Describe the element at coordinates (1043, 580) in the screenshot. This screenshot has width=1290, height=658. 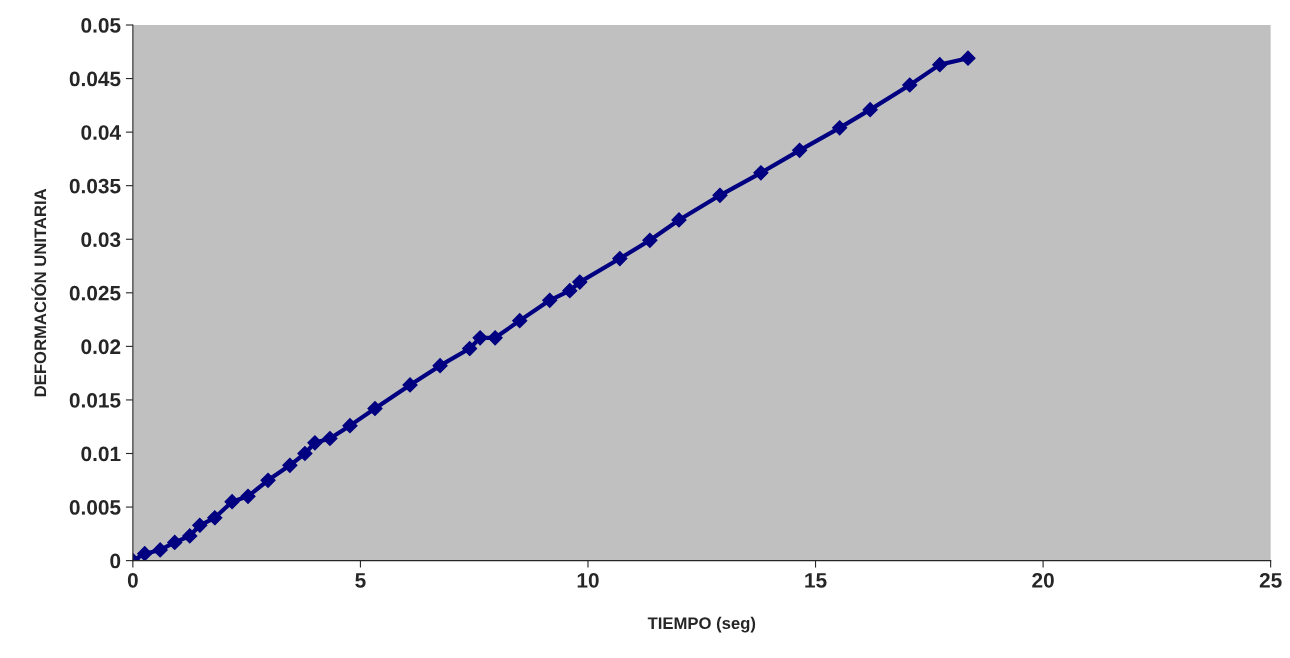
I see `x-tick-label: 20` at that location.